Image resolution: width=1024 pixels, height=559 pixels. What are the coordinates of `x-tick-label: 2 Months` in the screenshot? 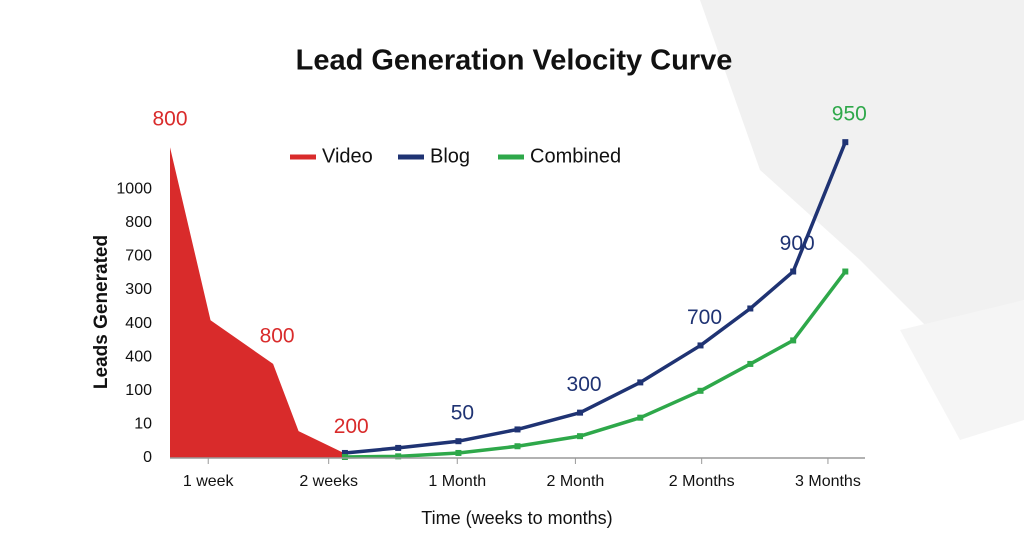 It's located at (702, 481).